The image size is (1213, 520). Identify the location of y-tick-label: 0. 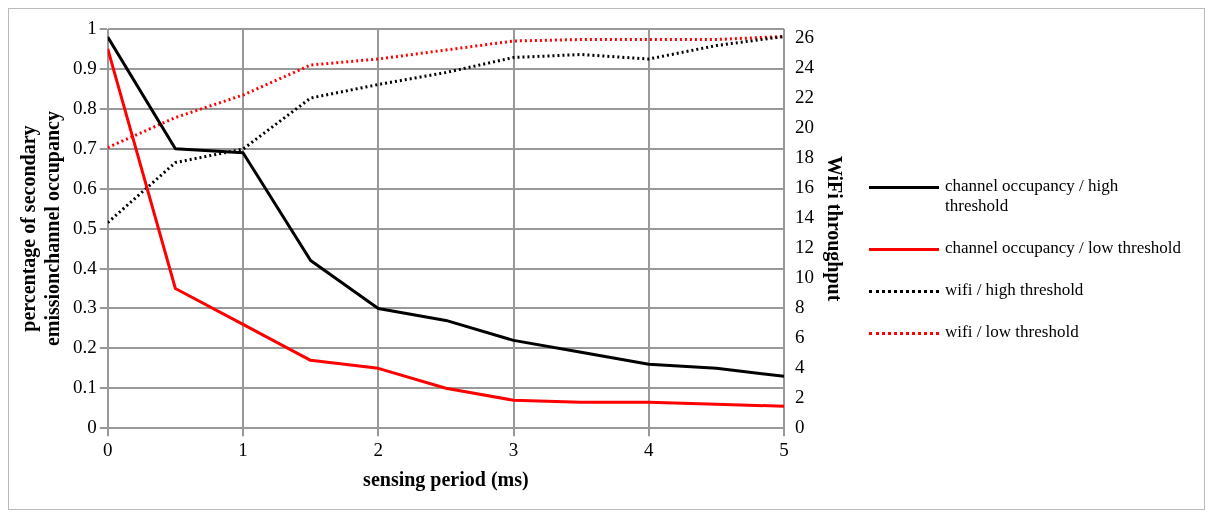
(92, 427).